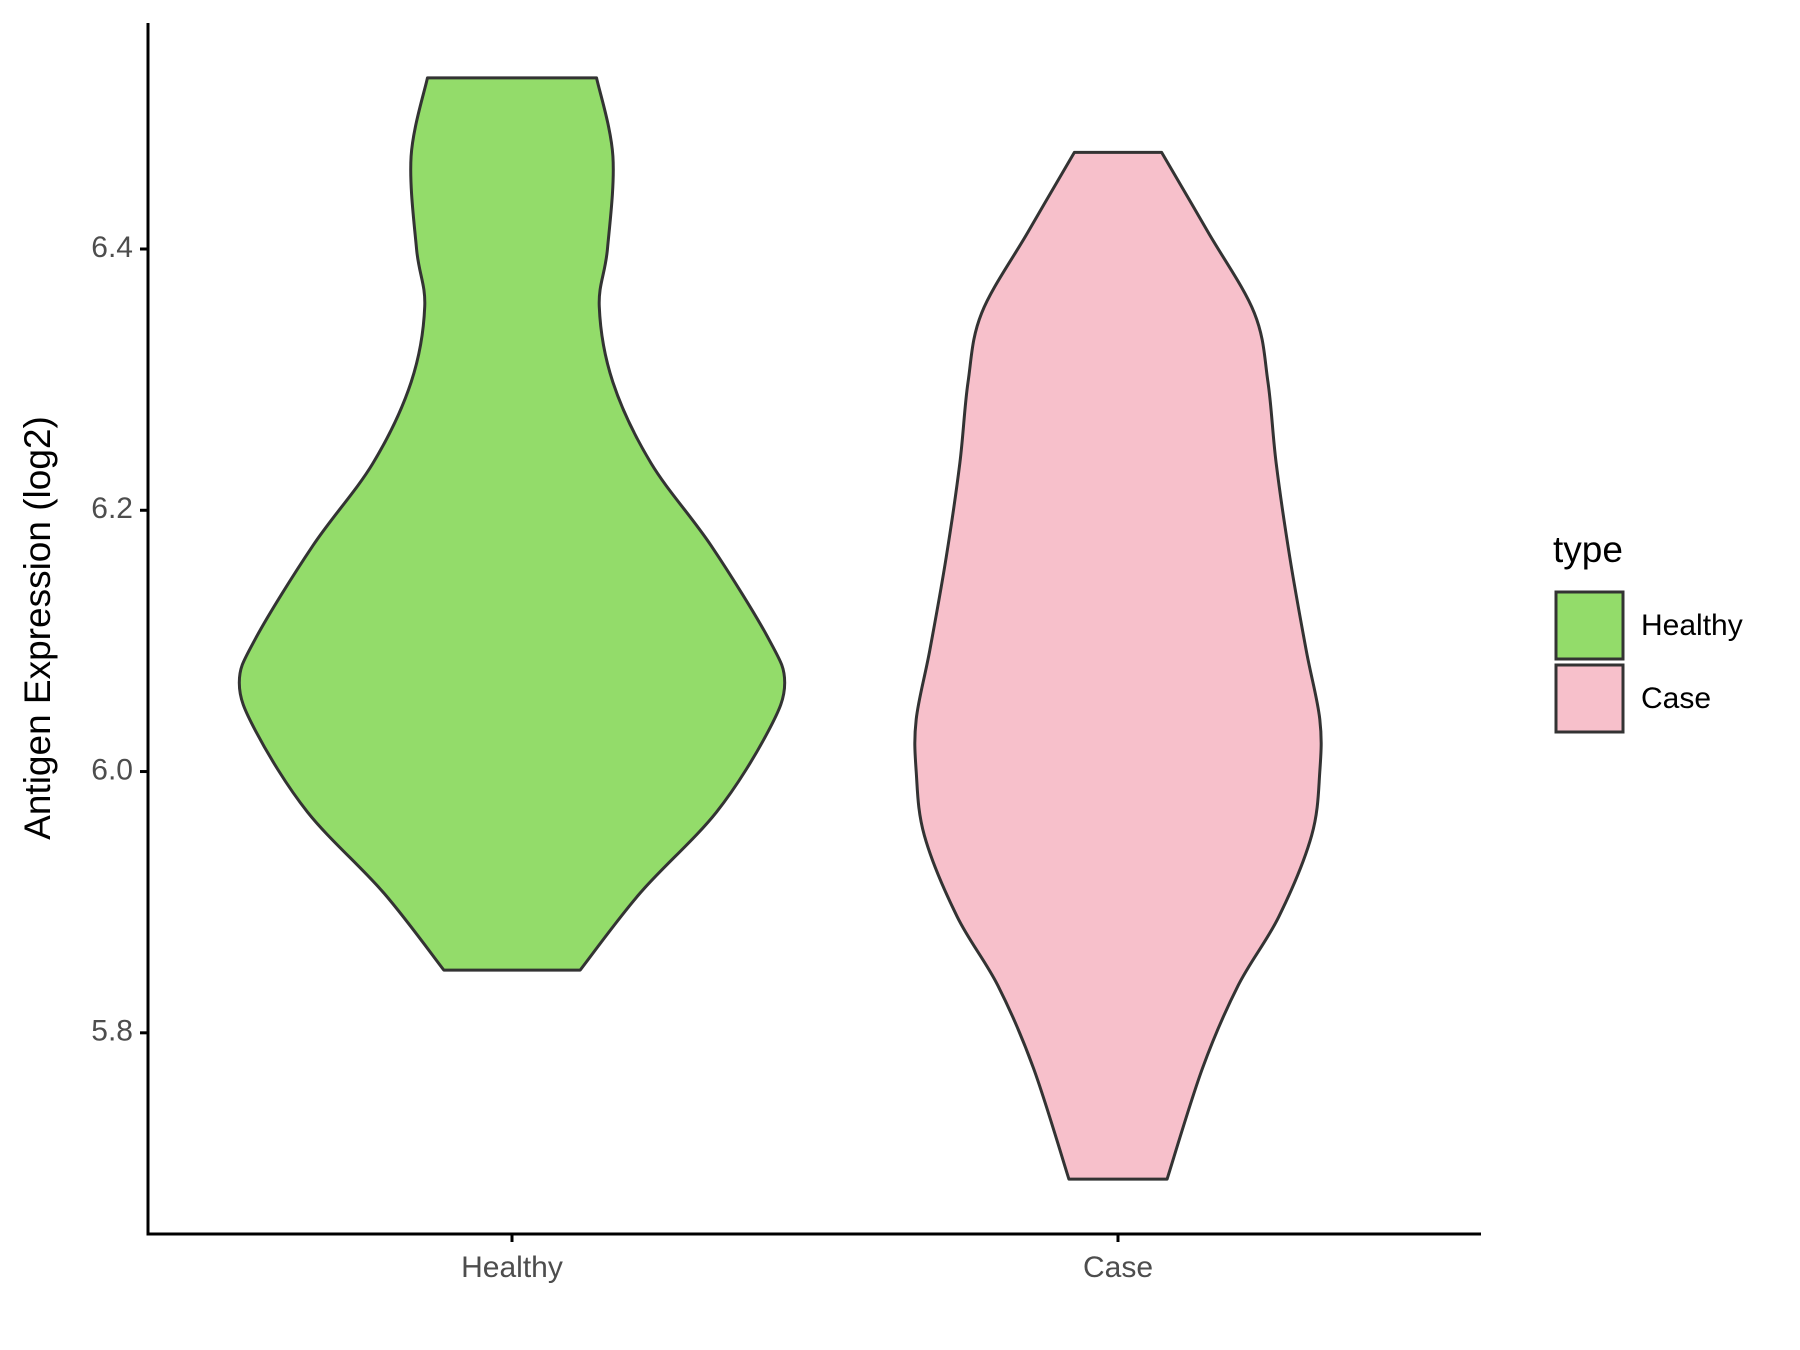 The image size is (1800, 1350). I want to click on y-tick-label: 6.4, so click(112, 247).